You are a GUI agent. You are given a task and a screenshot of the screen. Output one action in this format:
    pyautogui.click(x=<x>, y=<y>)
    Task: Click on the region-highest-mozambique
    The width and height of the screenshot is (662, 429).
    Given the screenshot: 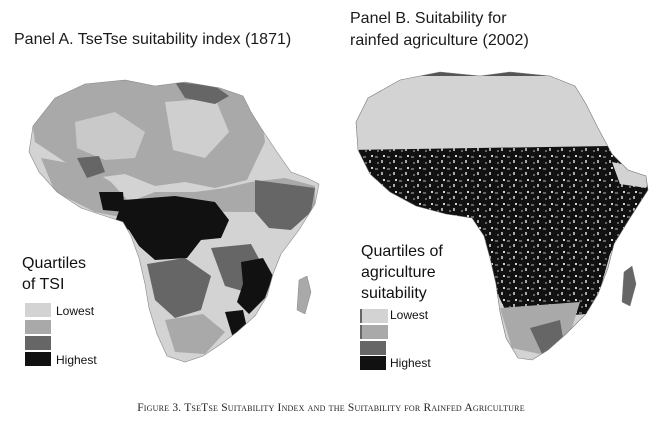 What is the action you would take?
    pyautogui.click(x=255, y=286)
    